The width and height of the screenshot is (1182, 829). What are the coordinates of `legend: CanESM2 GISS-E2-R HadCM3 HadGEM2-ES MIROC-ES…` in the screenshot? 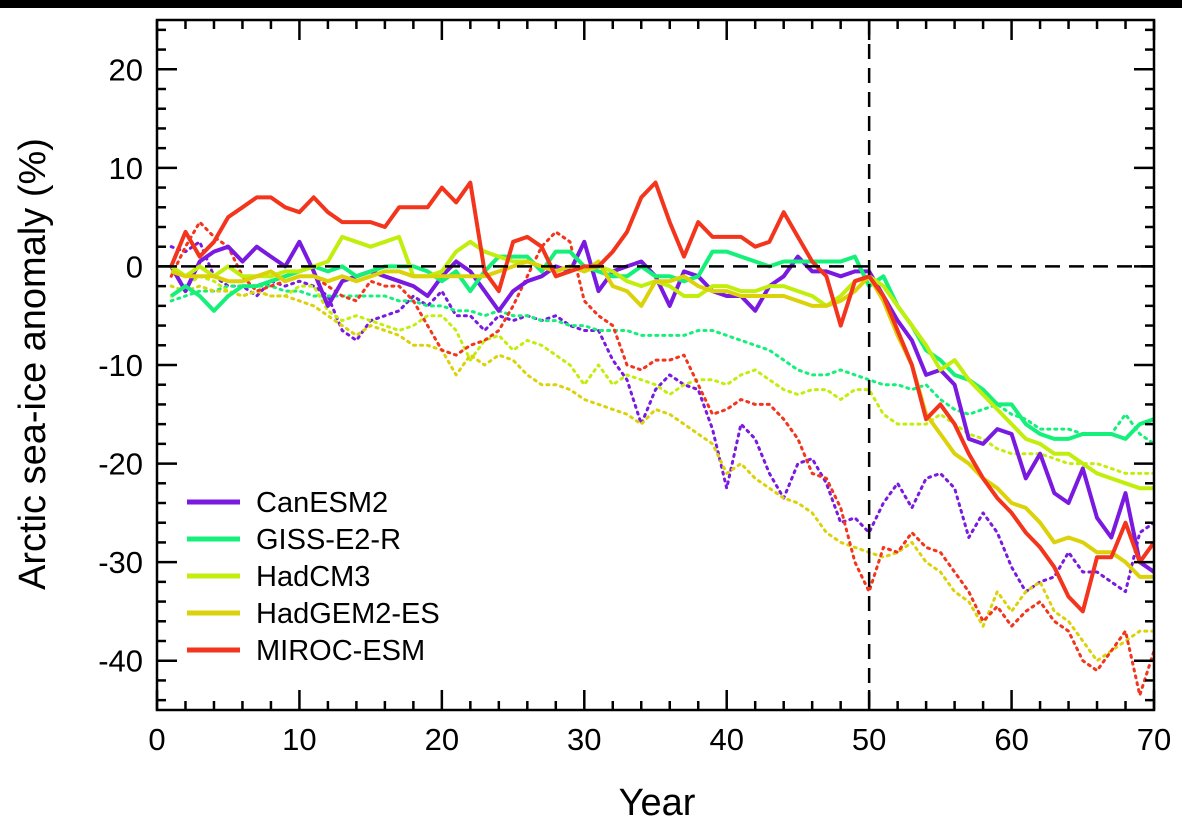 It's located at (313, 577).